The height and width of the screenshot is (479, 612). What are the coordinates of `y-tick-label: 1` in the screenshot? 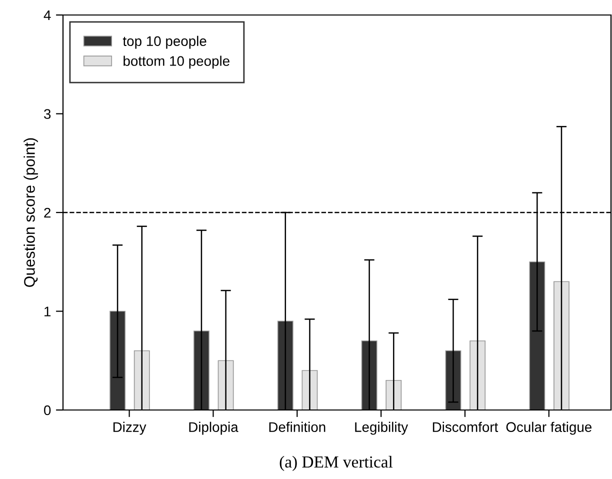 It's located at (47, 311).